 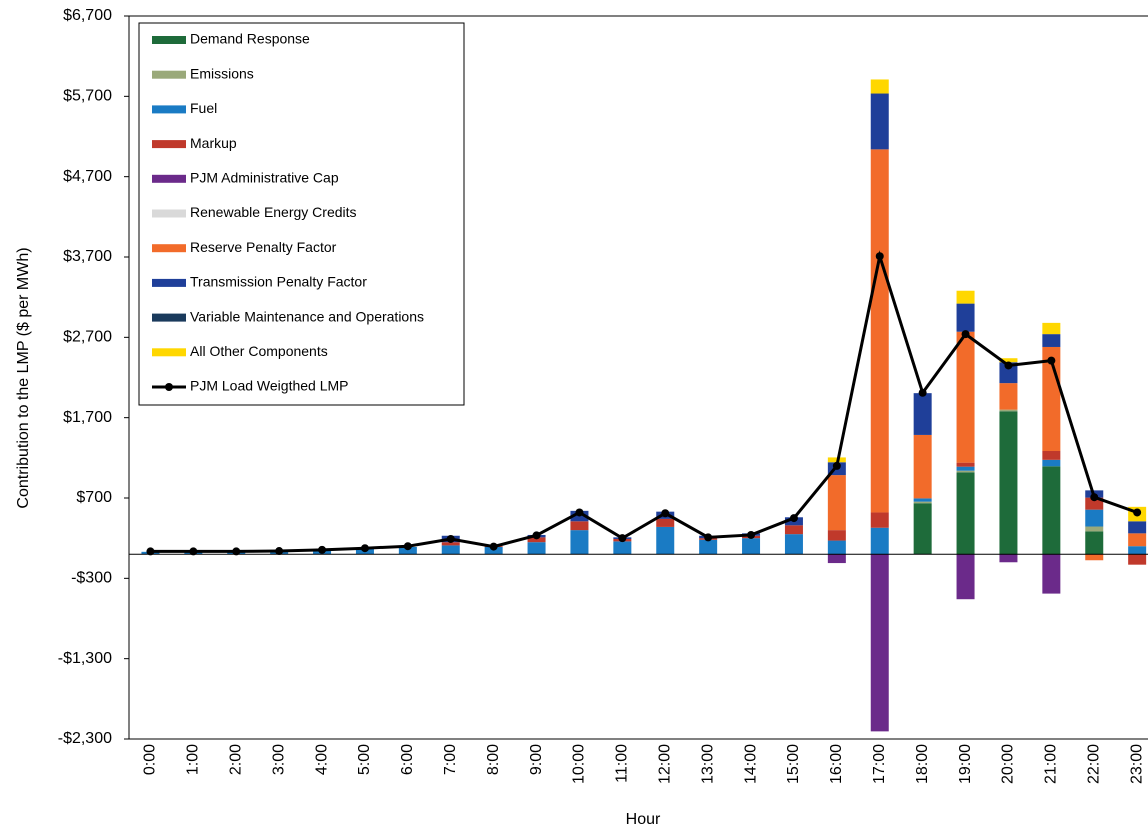 I want to click on x-tick-label: 15:00, so click(x=793, y=764).